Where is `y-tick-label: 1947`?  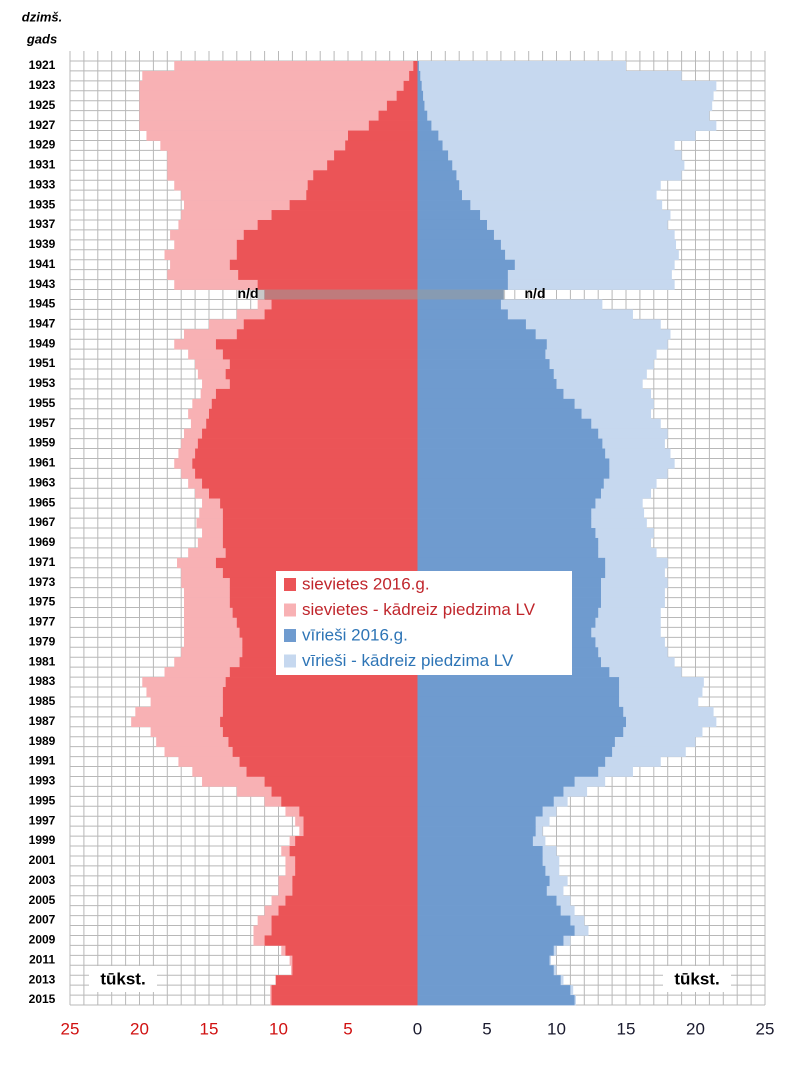
y-tick-label: 1947 is located at coordinates (42, 323).